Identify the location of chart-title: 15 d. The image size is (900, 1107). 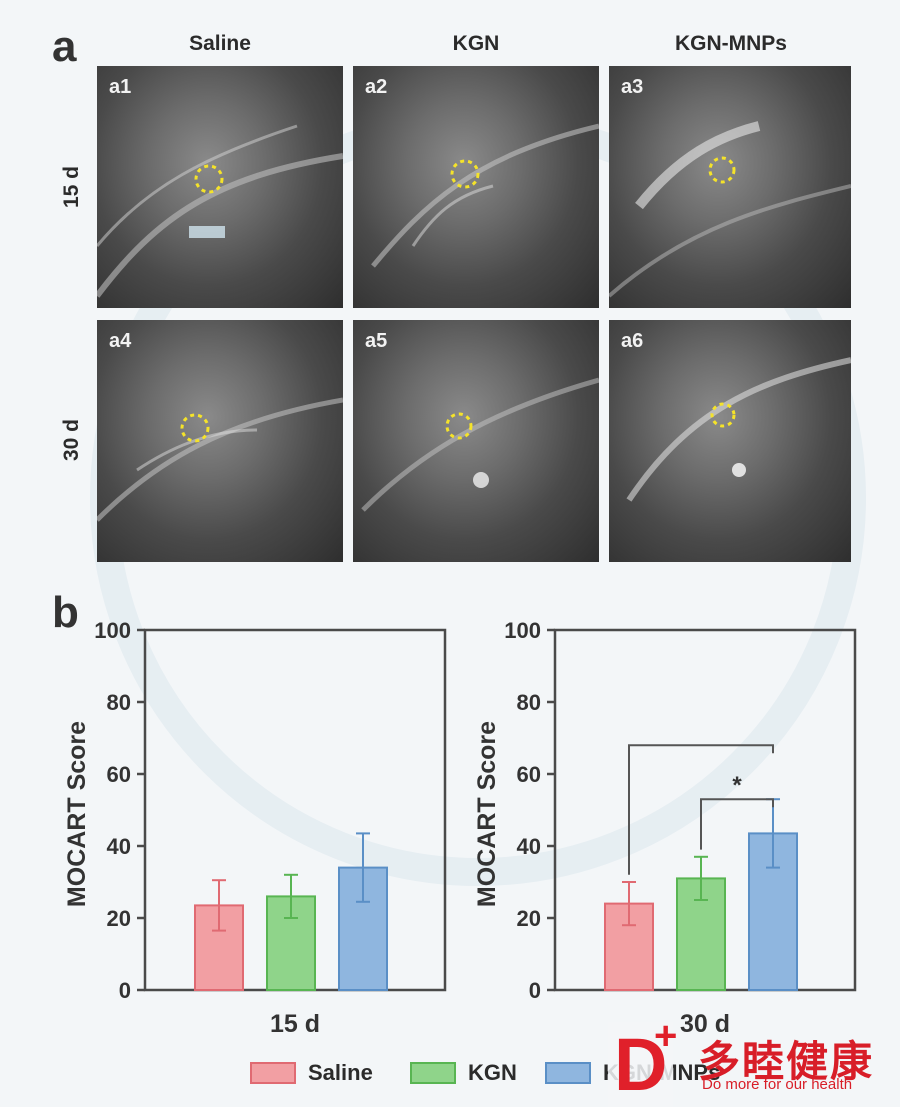
(295, 1024).